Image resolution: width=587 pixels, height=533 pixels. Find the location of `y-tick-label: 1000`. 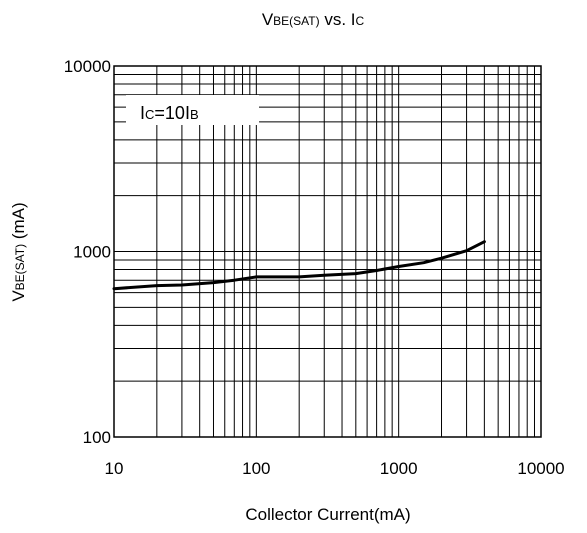

y-tick-label: 1000 is located at coordinates (92, 252).